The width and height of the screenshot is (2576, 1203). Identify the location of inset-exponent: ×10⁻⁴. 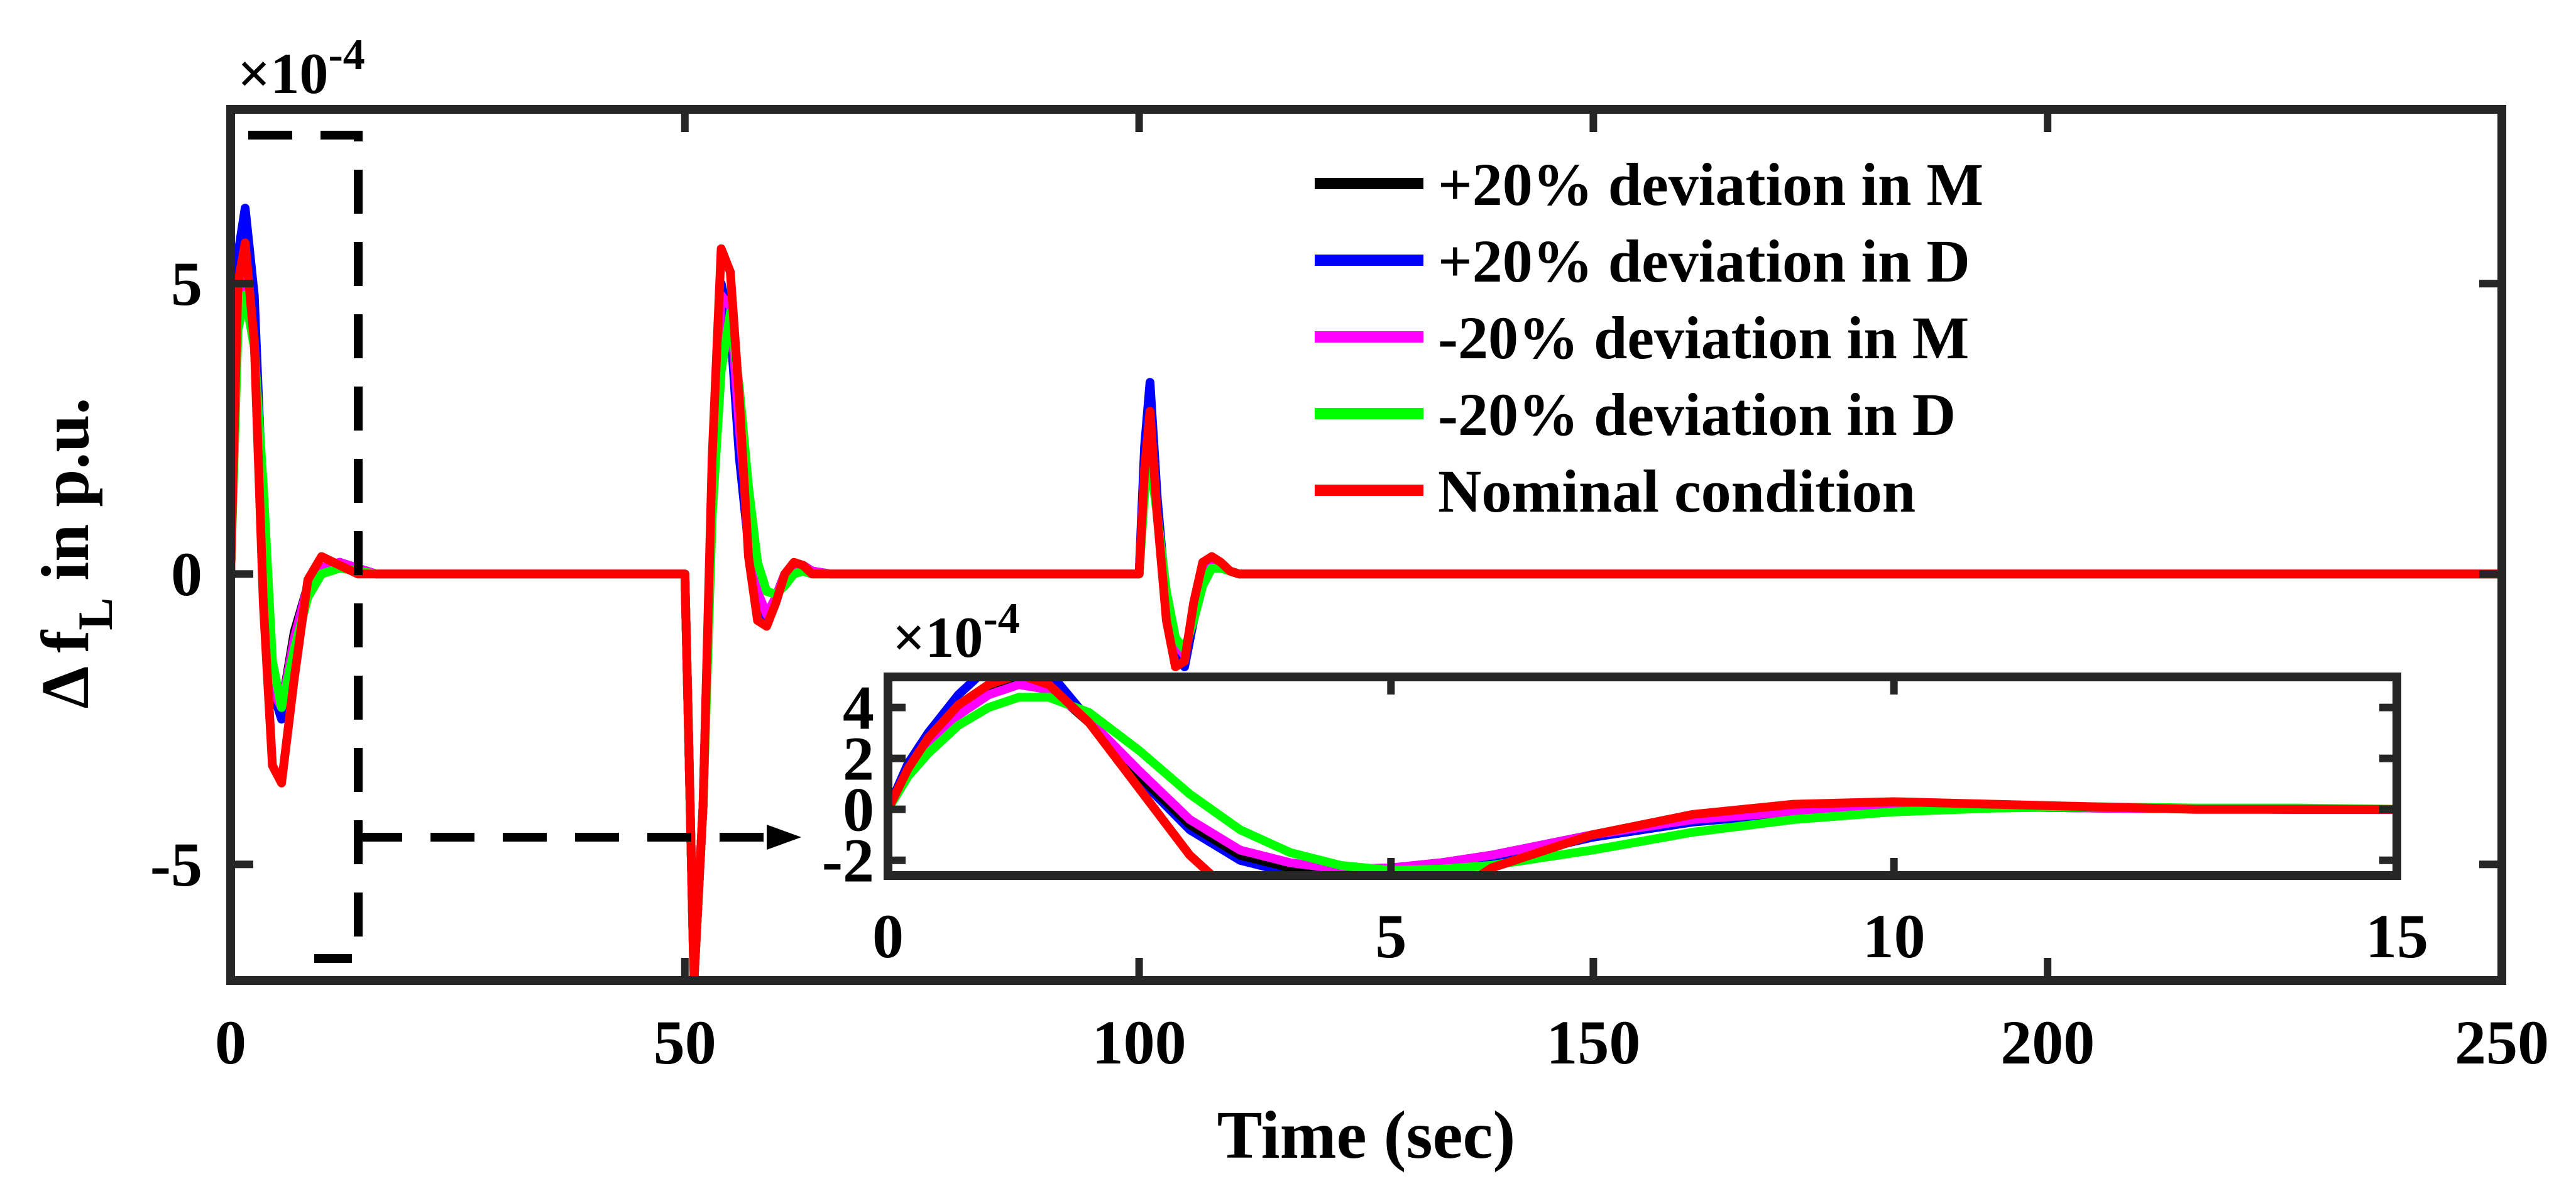
(956, 632).